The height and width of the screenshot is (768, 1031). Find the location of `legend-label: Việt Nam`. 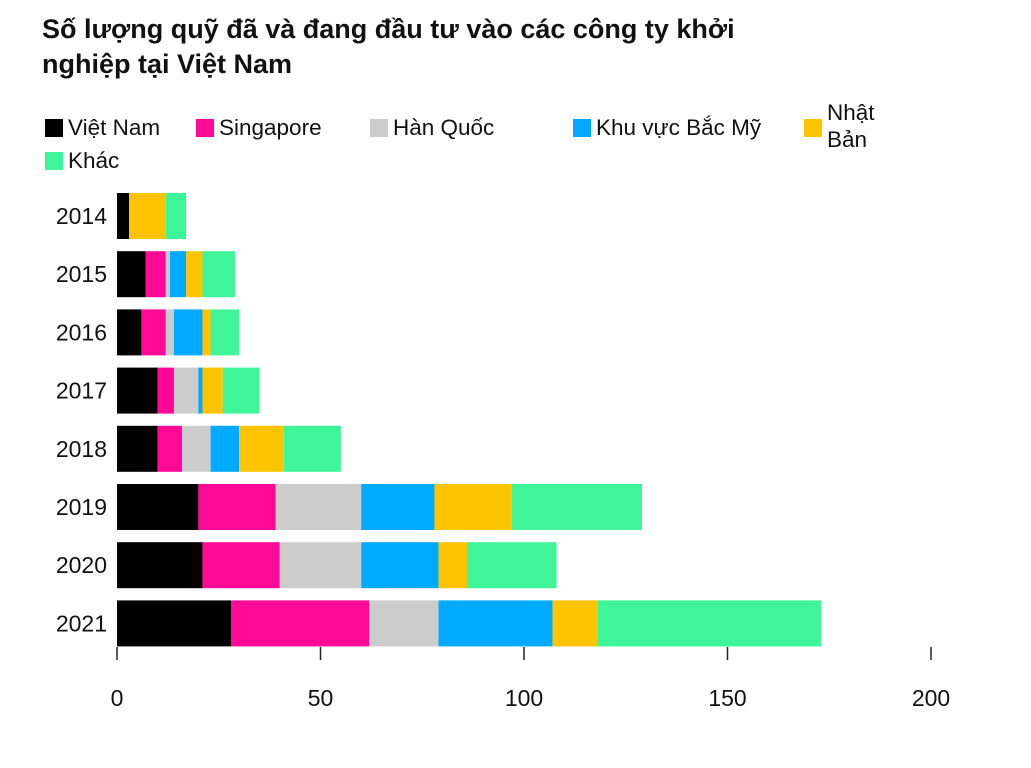

legend-label: Việt Nam is located at coordinates (114, 127).